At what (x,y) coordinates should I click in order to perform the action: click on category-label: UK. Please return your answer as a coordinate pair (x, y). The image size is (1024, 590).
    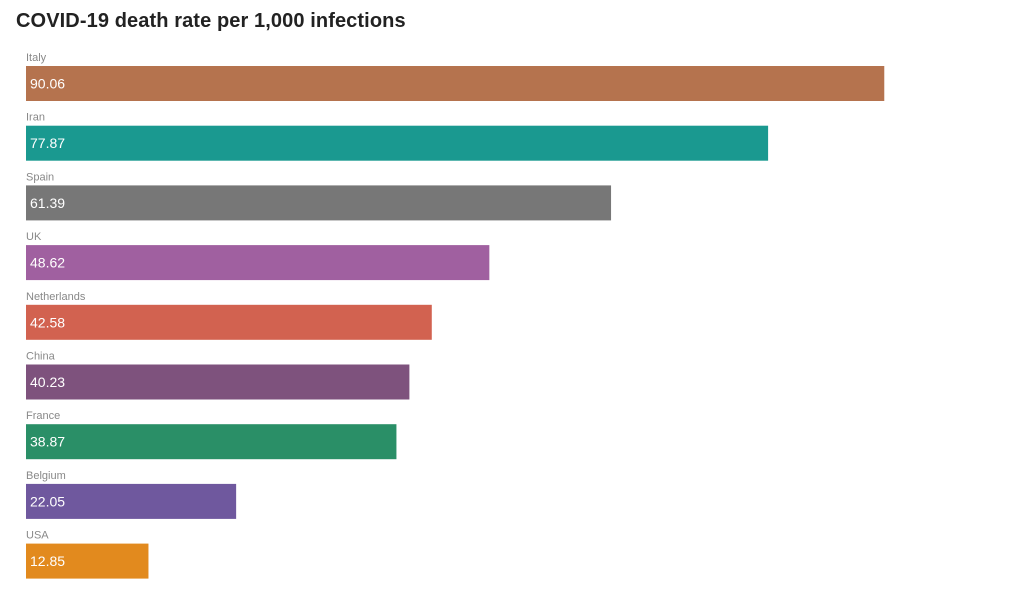
    Looking at the image, I should click on (34, 237).